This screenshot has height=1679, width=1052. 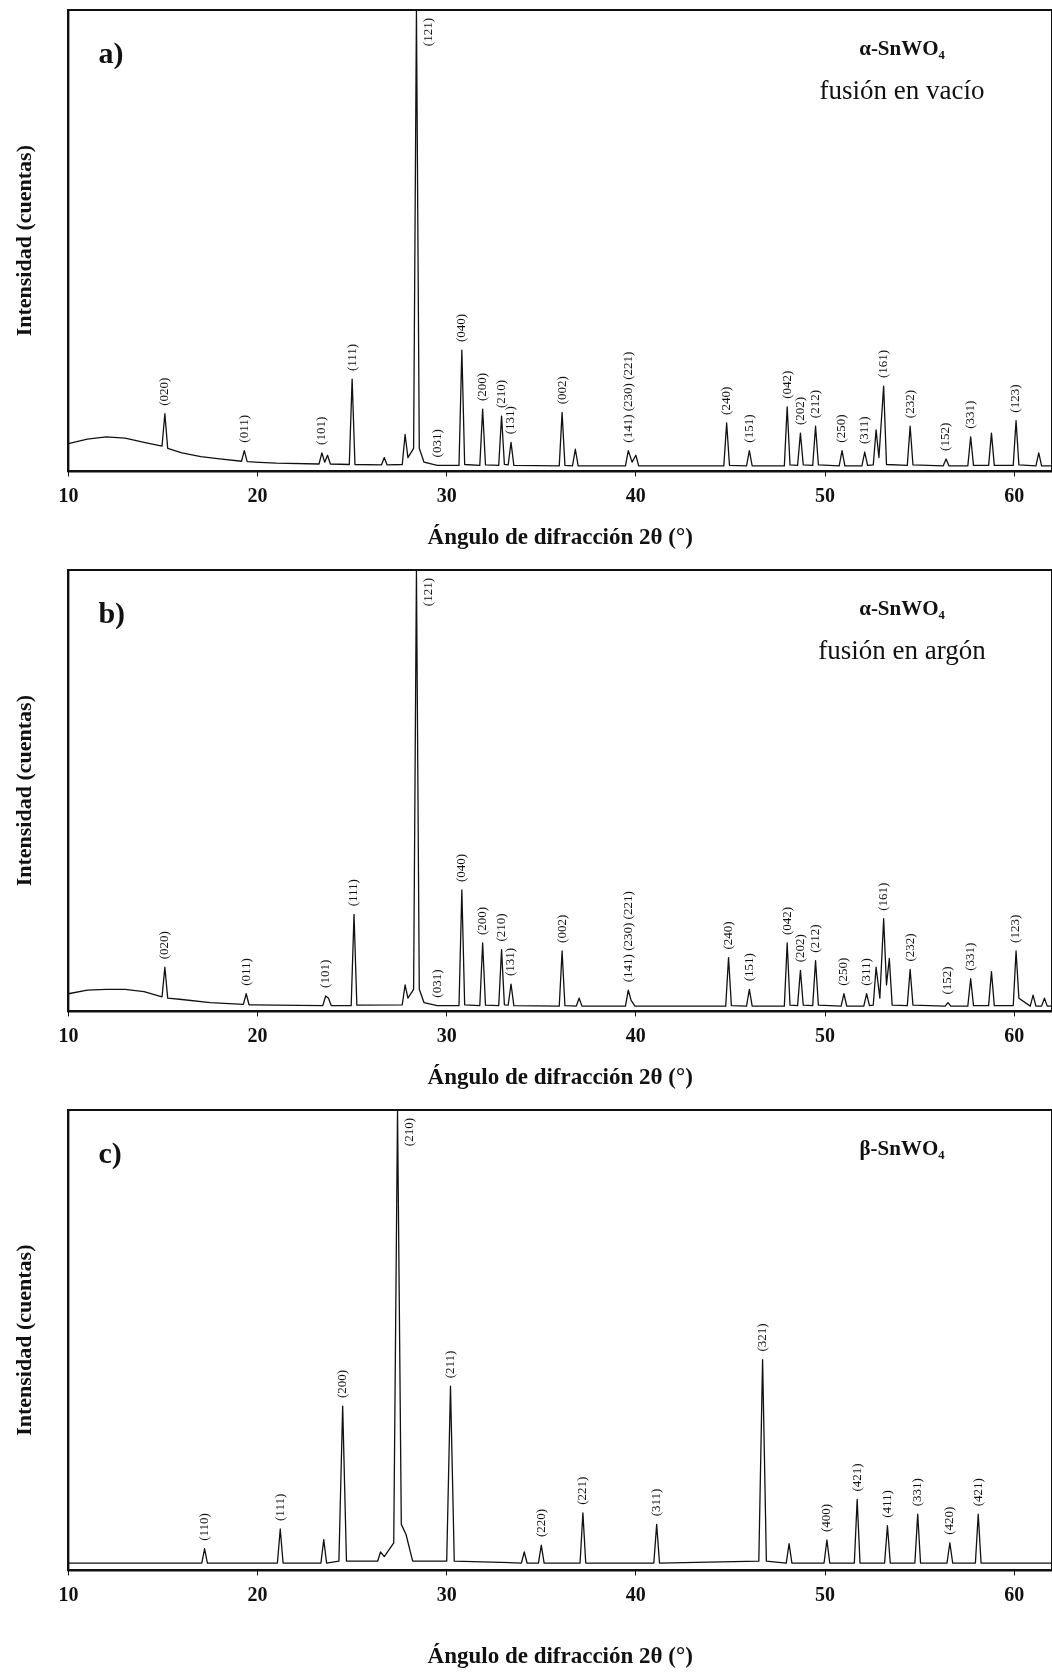 What do you see at coordinates (762, 1337) in the screenshot?
I see `annotation: (321)` at bounding box center [762, 1337].